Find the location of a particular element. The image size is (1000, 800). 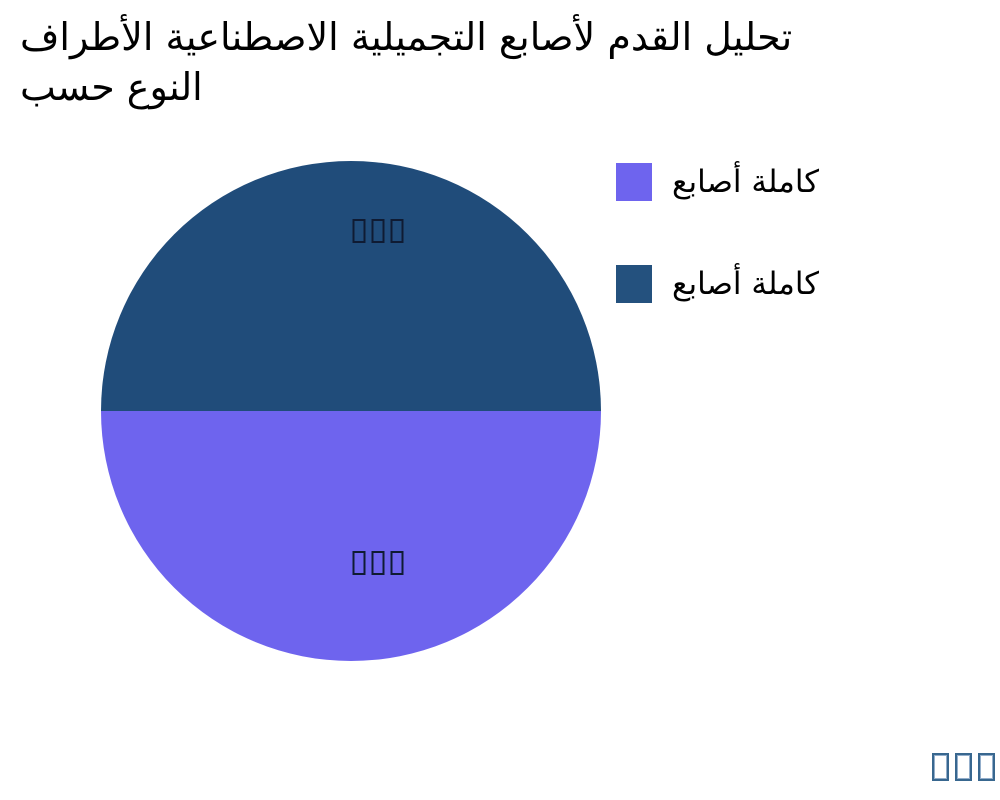

legend-label-0: أصابع كاملة is located at coordinates (746, 182).